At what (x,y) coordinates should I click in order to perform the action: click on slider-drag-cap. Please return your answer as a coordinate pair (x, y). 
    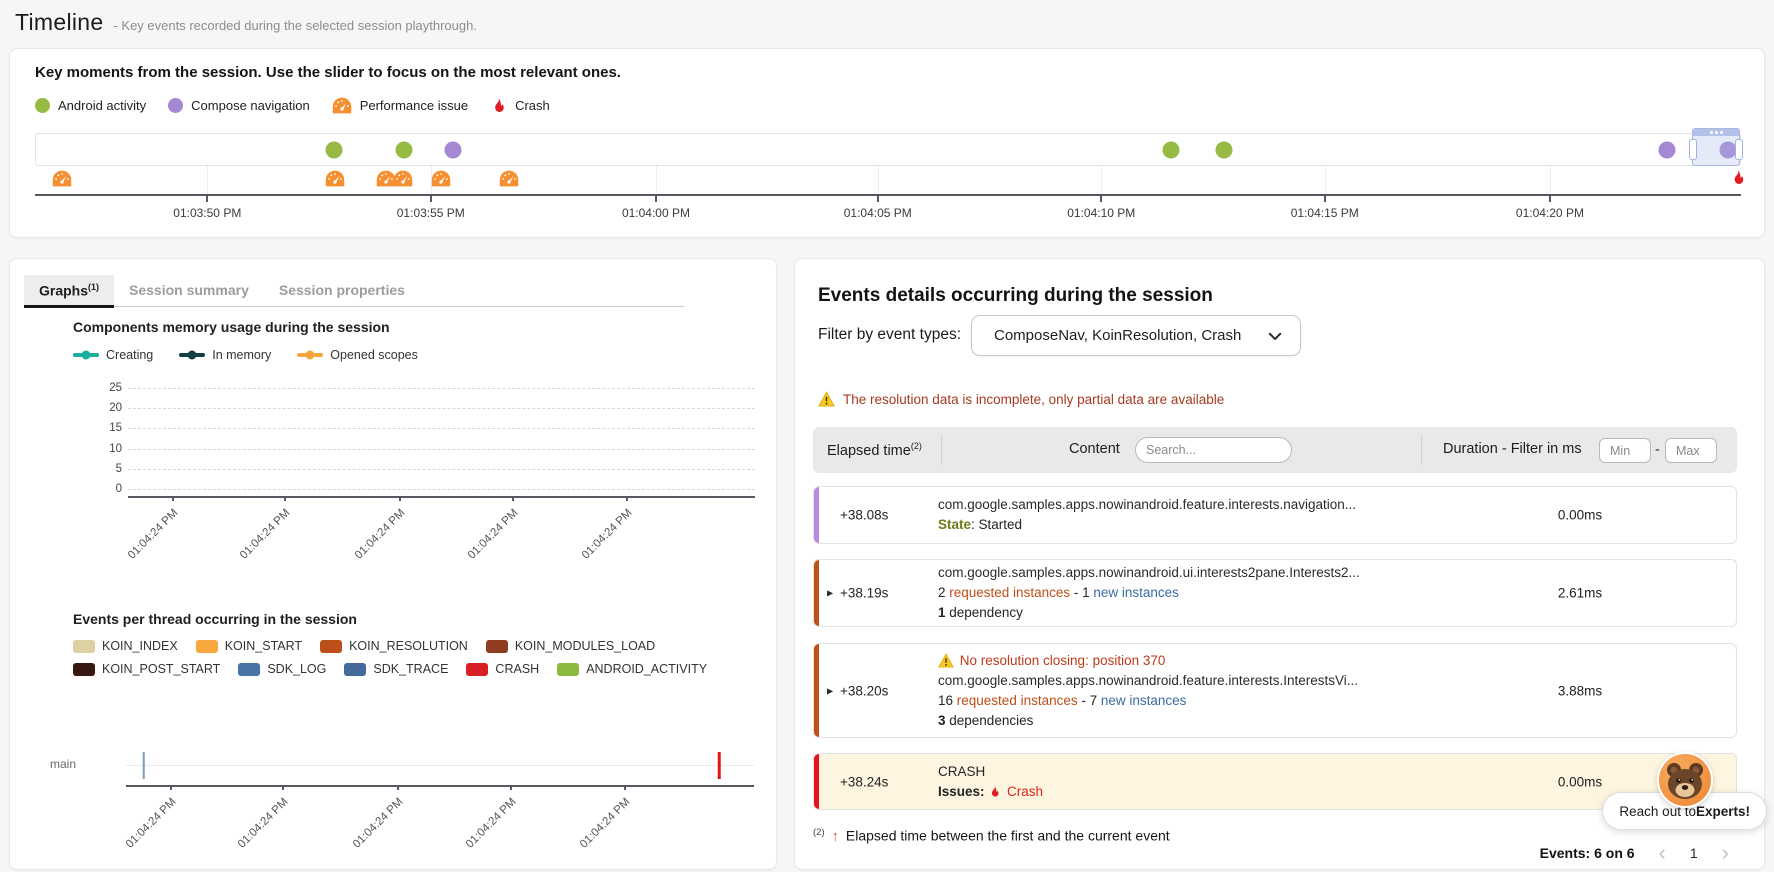
    Looking at the image, I should click on (1716, 132).